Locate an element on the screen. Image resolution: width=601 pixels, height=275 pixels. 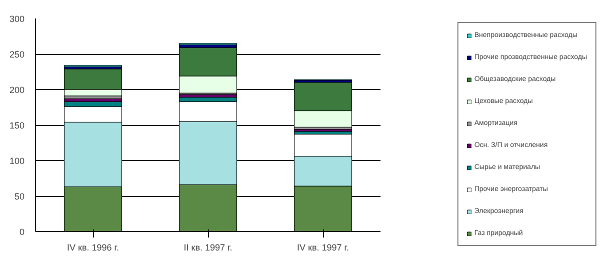
x-tick-label: II кв. 1997 г. is located at coordinates (208, 247).